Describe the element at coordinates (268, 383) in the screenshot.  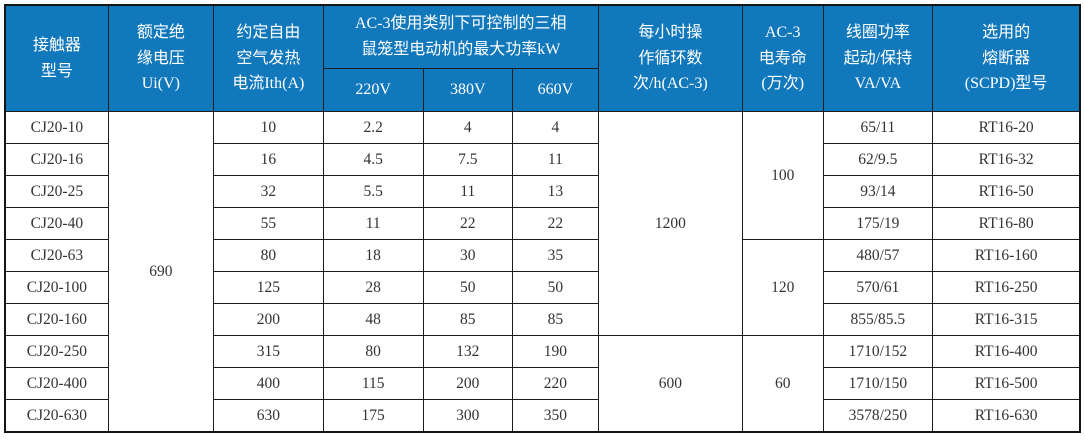
I see `cell-ith: 400` at that location.